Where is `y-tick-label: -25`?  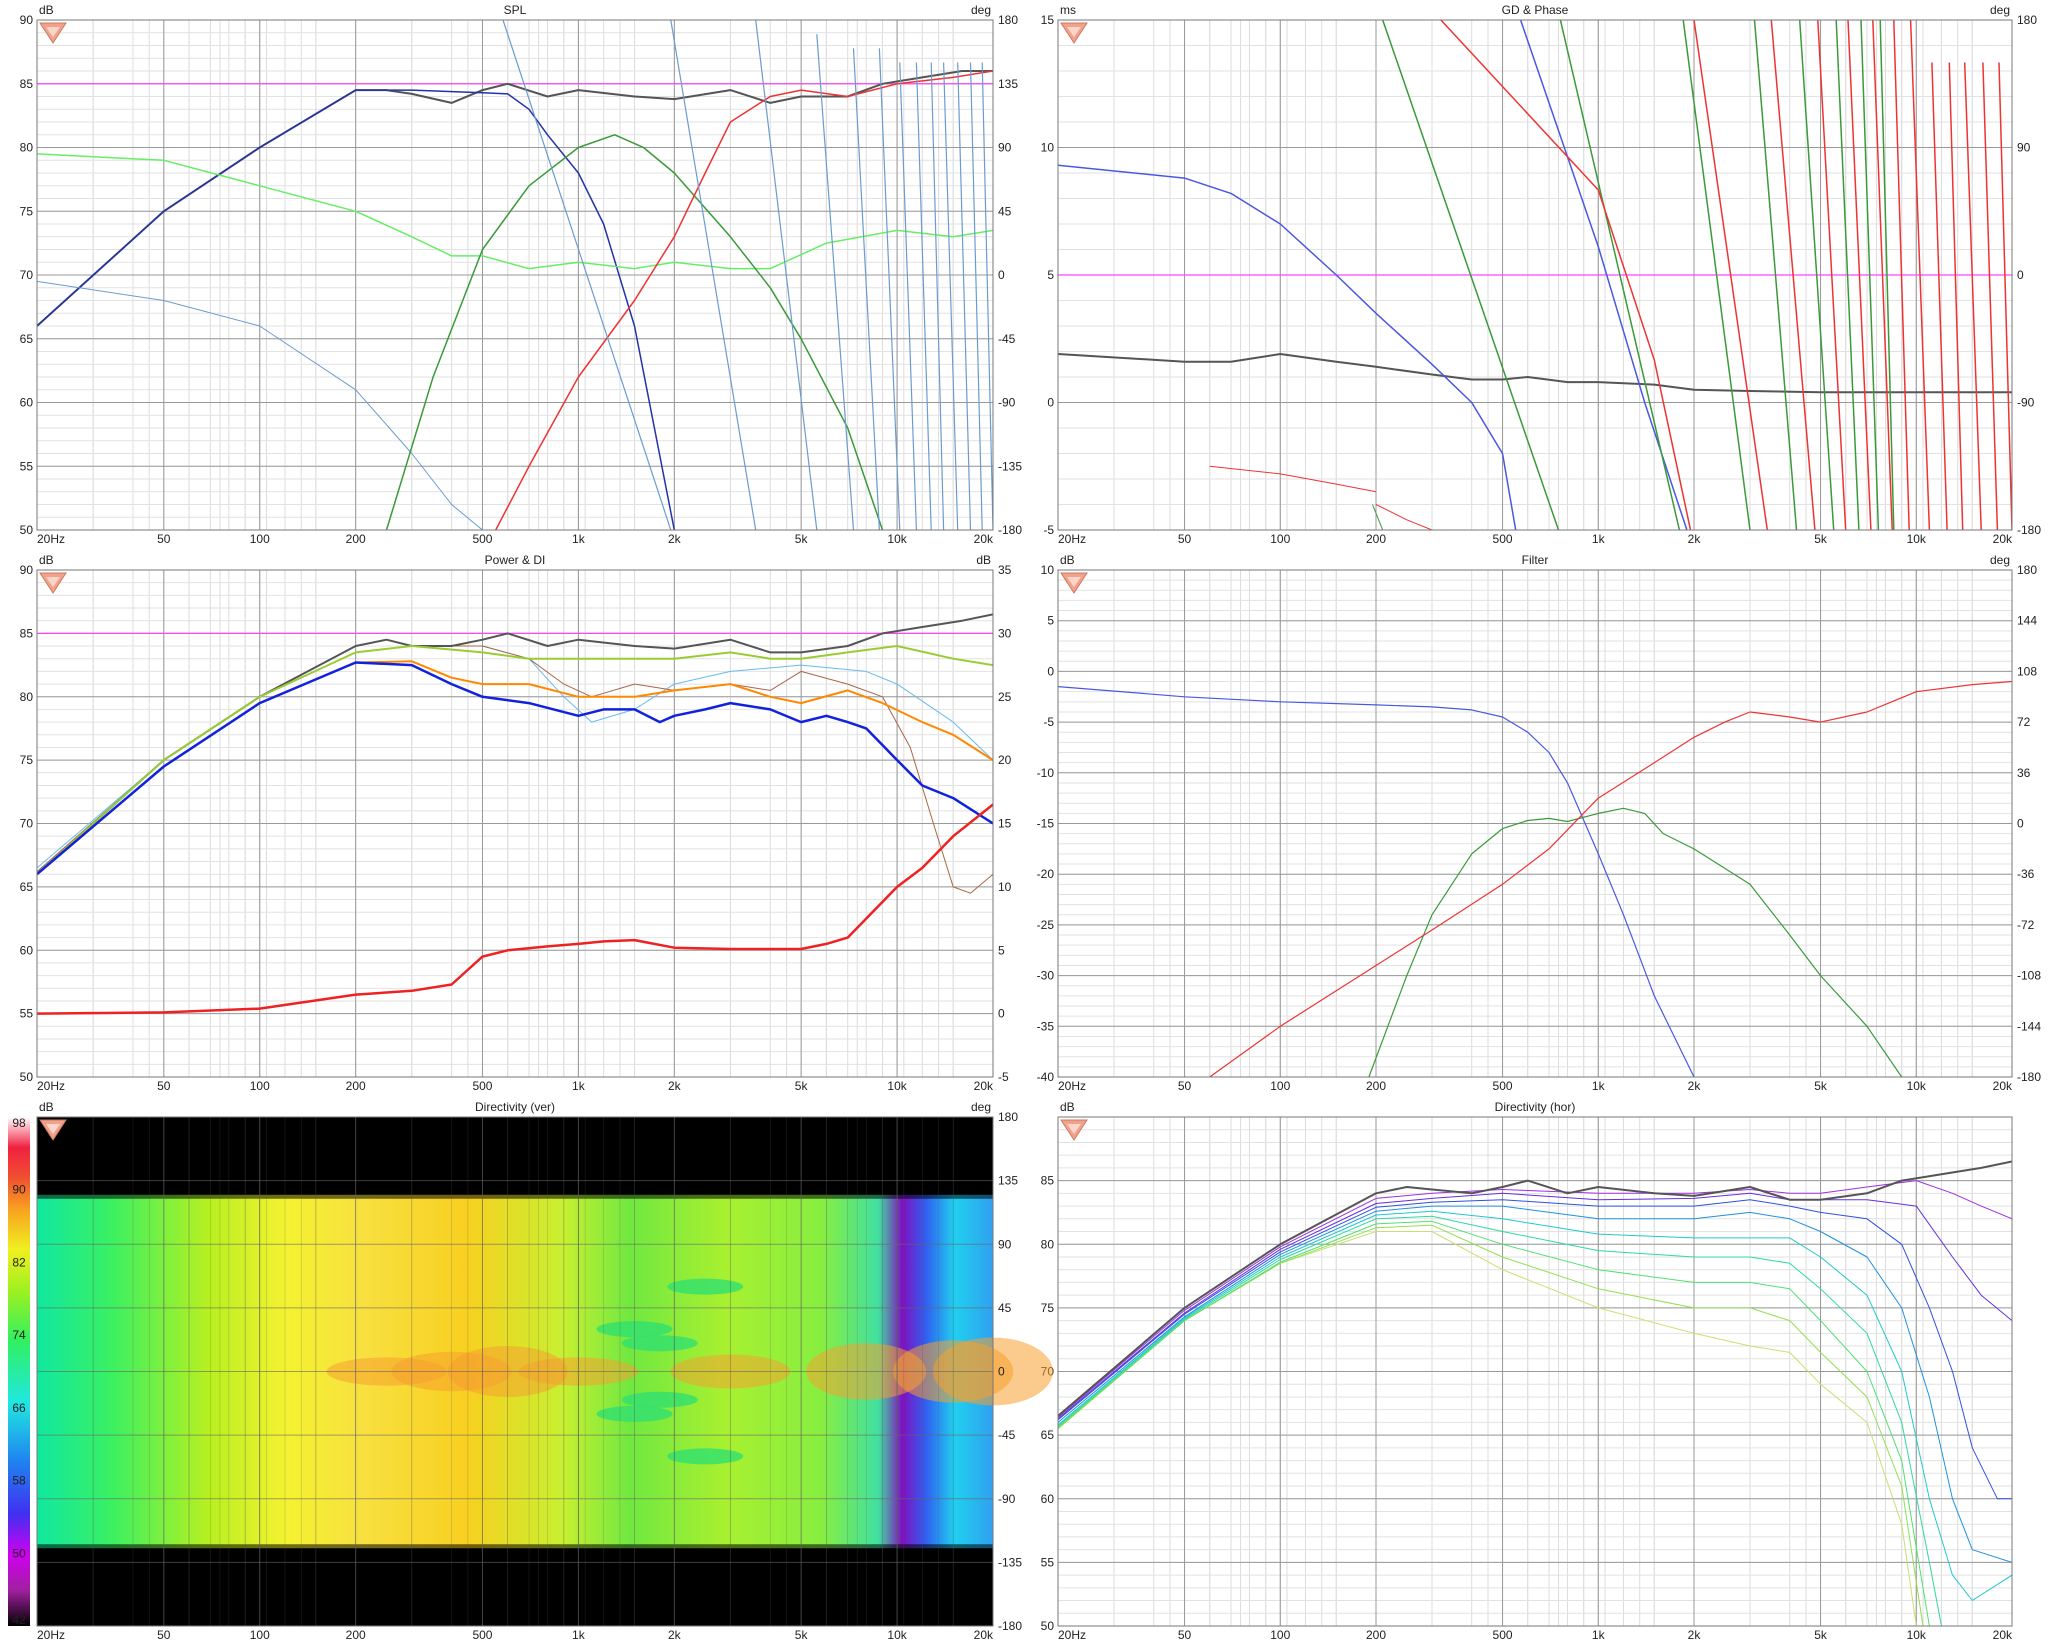
y-tick-label: -25 is located at coordinates (1046, 925).